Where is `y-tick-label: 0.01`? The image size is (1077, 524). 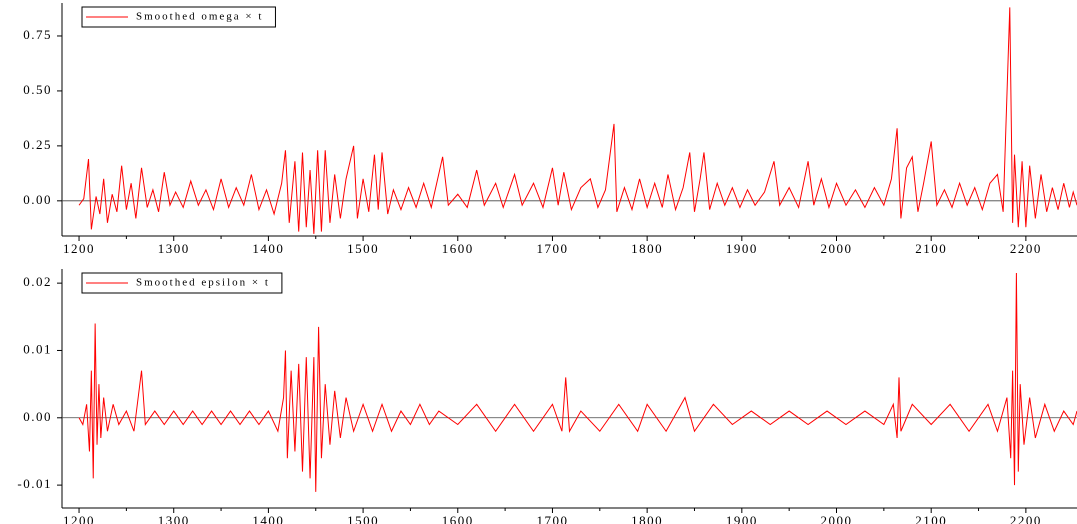 y-tick-label: 0.01 is located at coordinates (37, 348).